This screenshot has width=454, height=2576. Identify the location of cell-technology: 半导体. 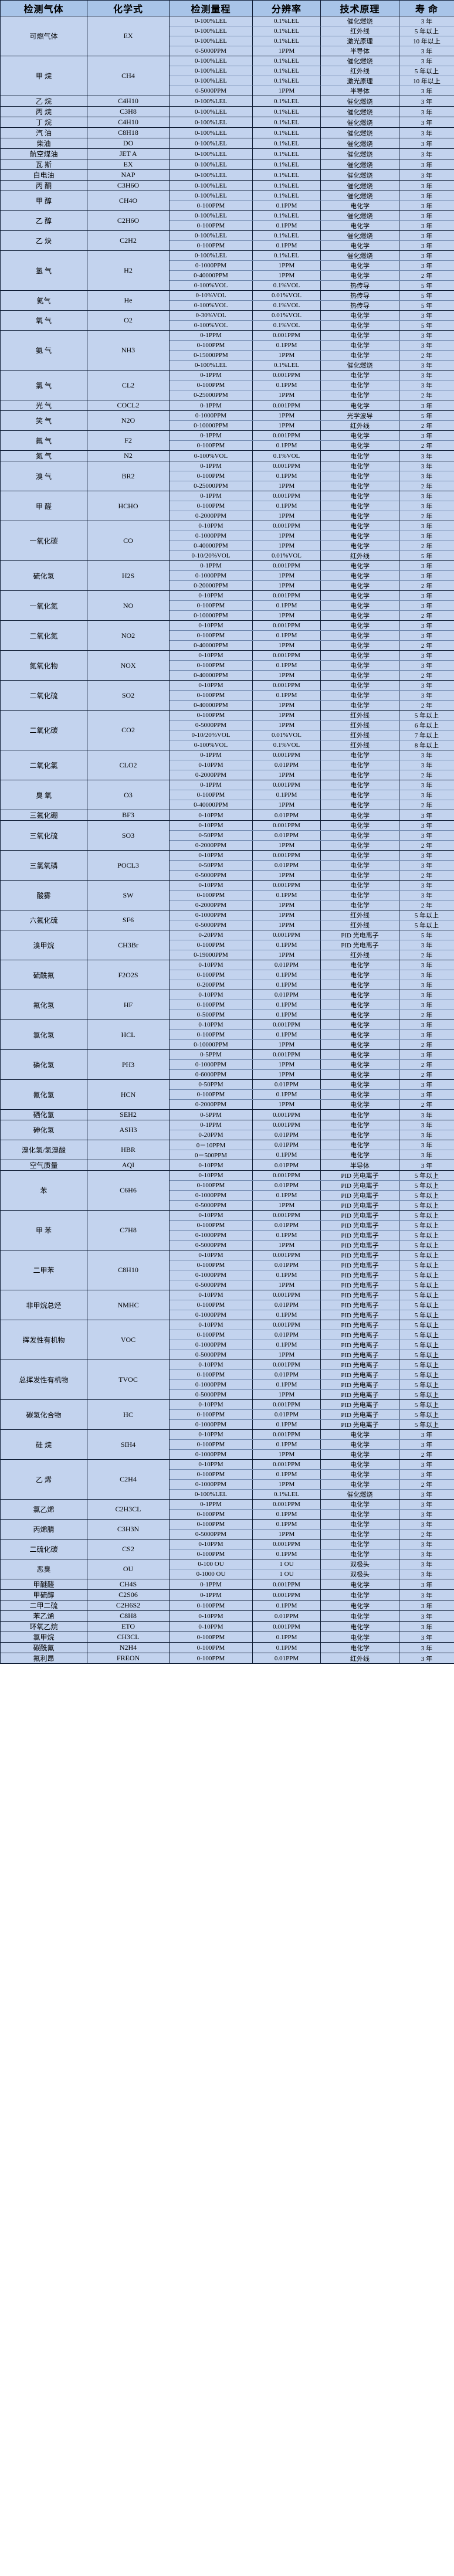
(359, 1166).